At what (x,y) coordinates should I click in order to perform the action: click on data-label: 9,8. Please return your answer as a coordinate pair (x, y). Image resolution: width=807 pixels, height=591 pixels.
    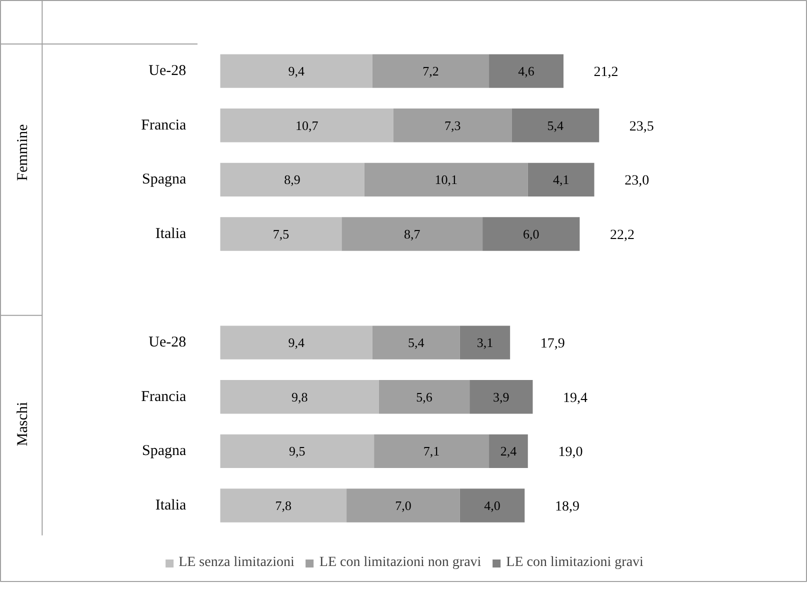
    Looking at the image, I should click on (299, 396).